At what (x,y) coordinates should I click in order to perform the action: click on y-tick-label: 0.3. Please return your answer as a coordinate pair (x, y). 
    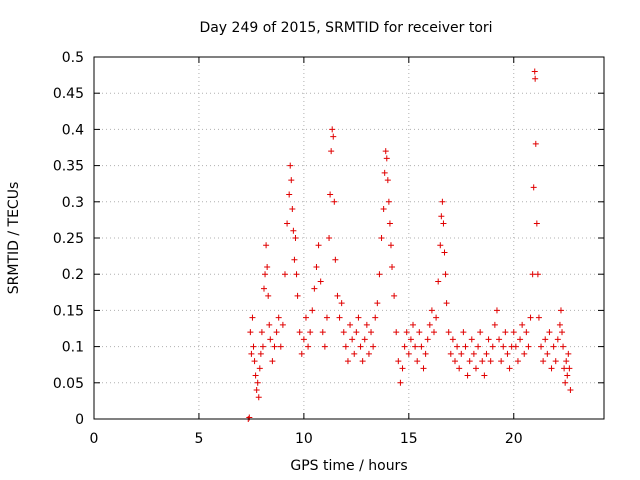
    Looking at the image, I should click on (73, 203).